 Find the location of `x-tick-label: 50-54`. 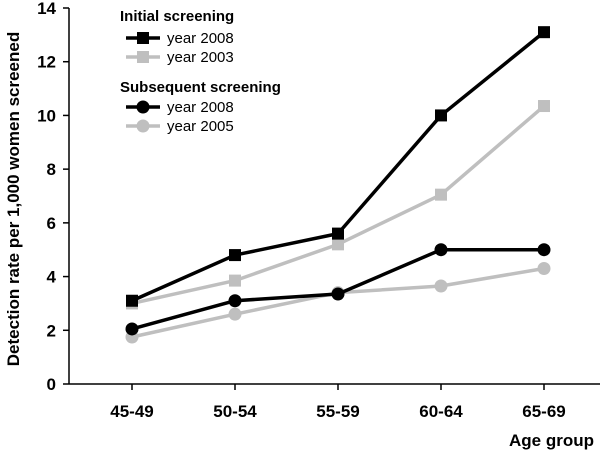

x-tick-label: 50-54 is located at coordinates (235, 411).